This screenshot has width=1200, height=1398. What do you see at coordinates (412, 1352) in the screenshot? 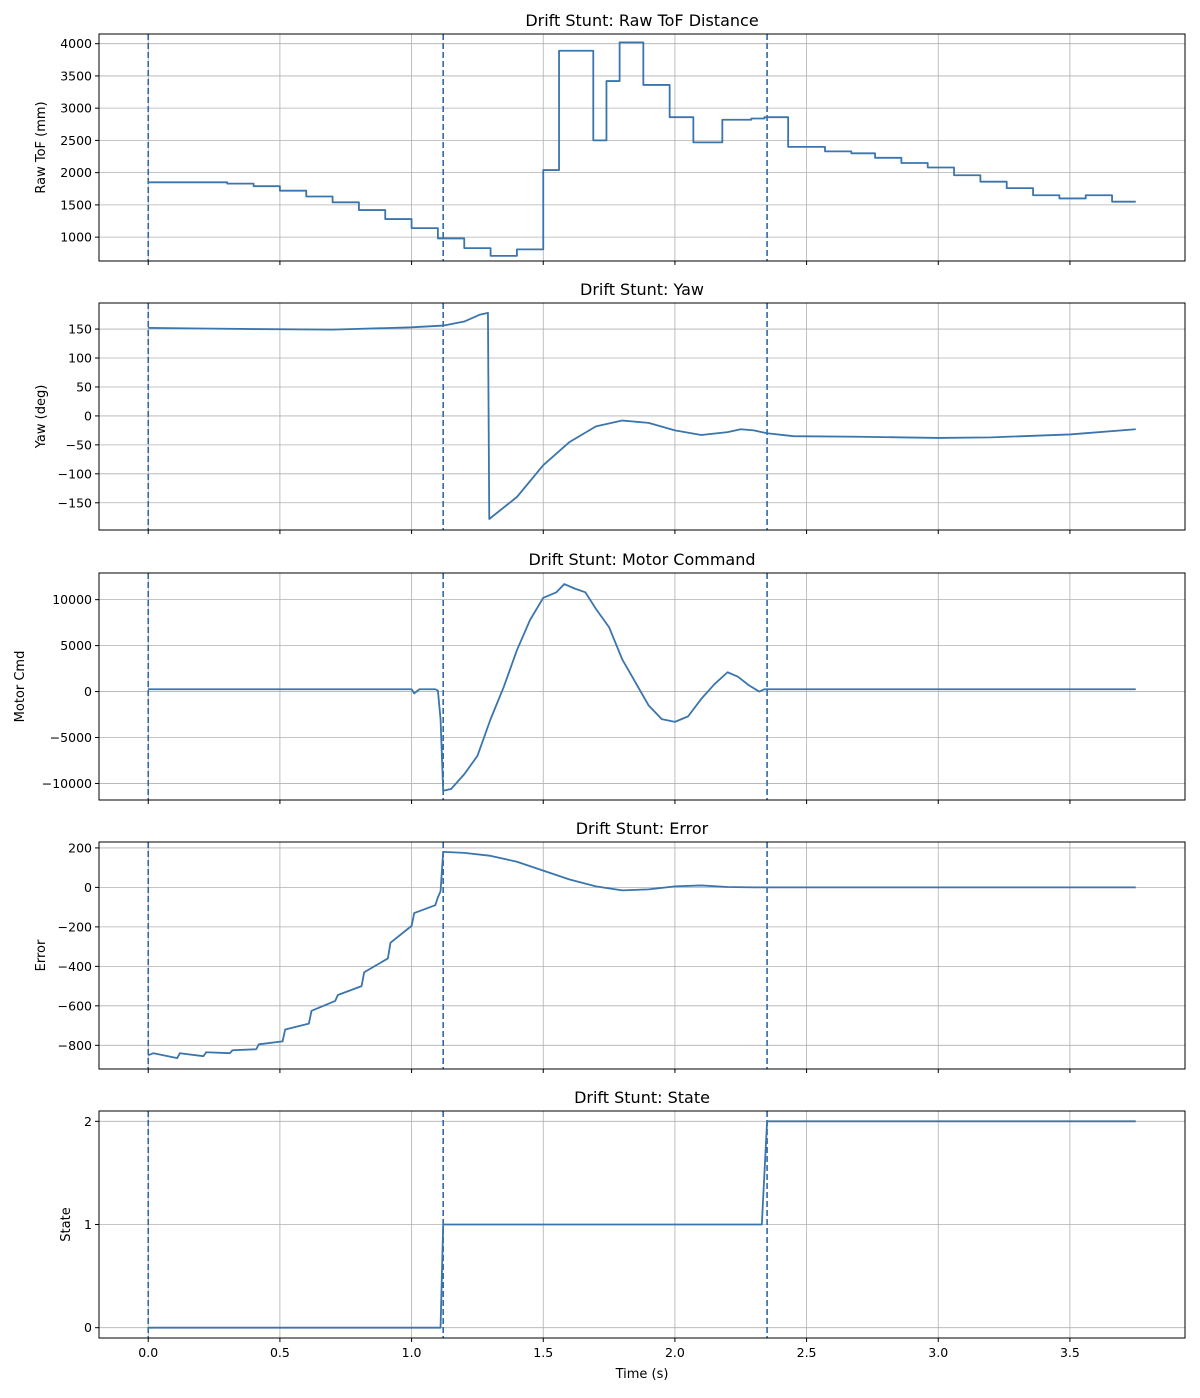
I see `x-tick-label: 1.0` at bounding box center [412, 1352].